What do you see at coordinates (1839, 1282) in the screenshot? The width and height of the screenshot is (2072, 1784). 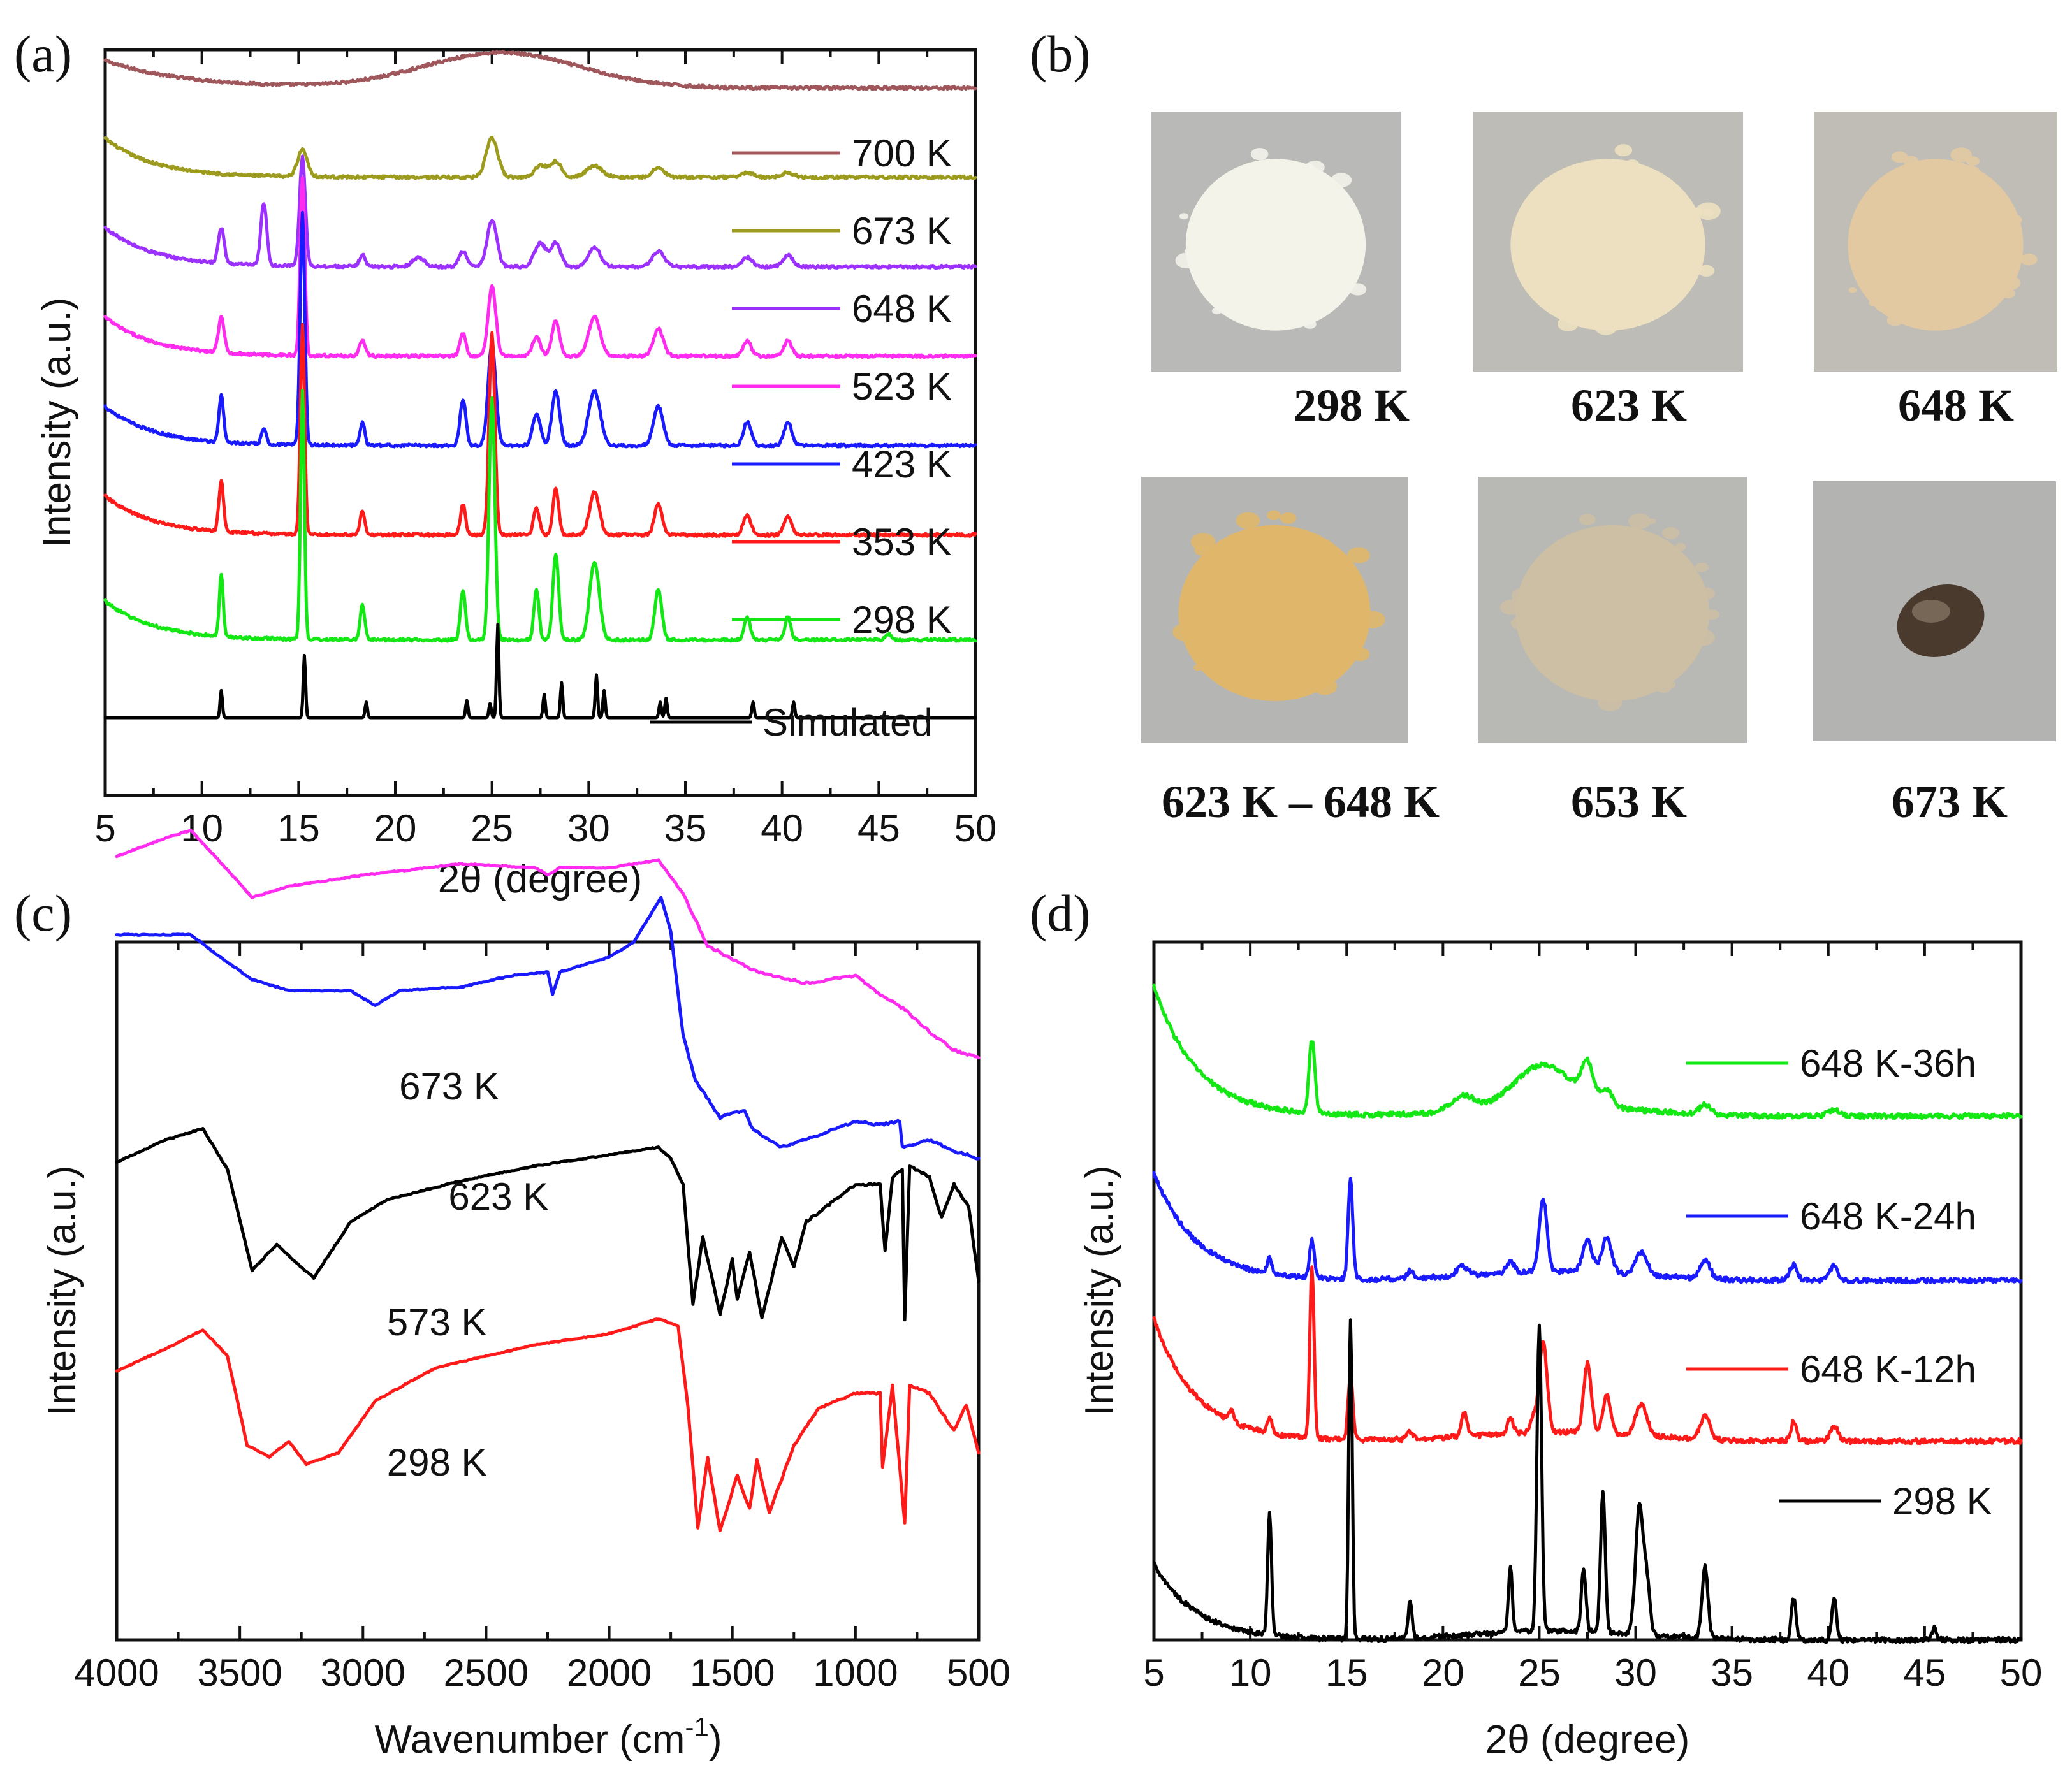 I see `legend: 648 K-36h 648 K-24h 648 K-12h 298 K` at bounding box center [1839, 1282].